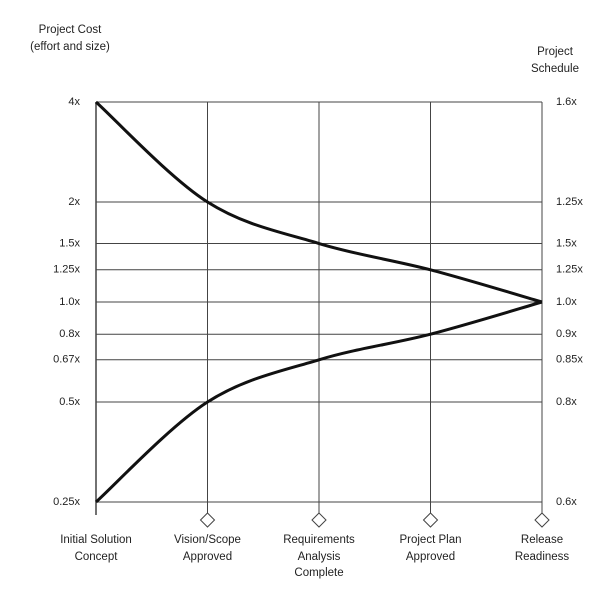 This screenshot has width=598, height=601. What do you see at coordinates (566, 502) in the screenshot?
I see `y2-tick-label: 0.6x` at bounding box center [566, 502].